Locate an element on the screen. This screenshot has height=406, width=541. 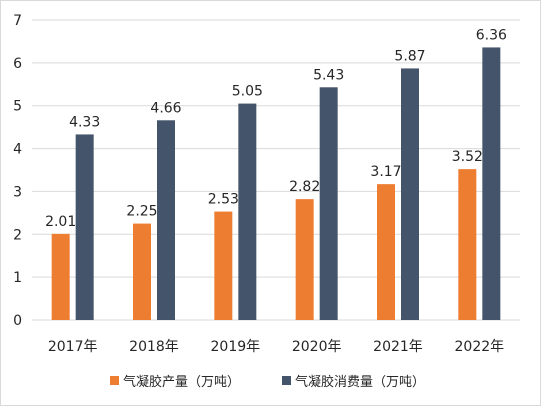
x-tick-label: 2017年 is located at coordinates (73, 347).